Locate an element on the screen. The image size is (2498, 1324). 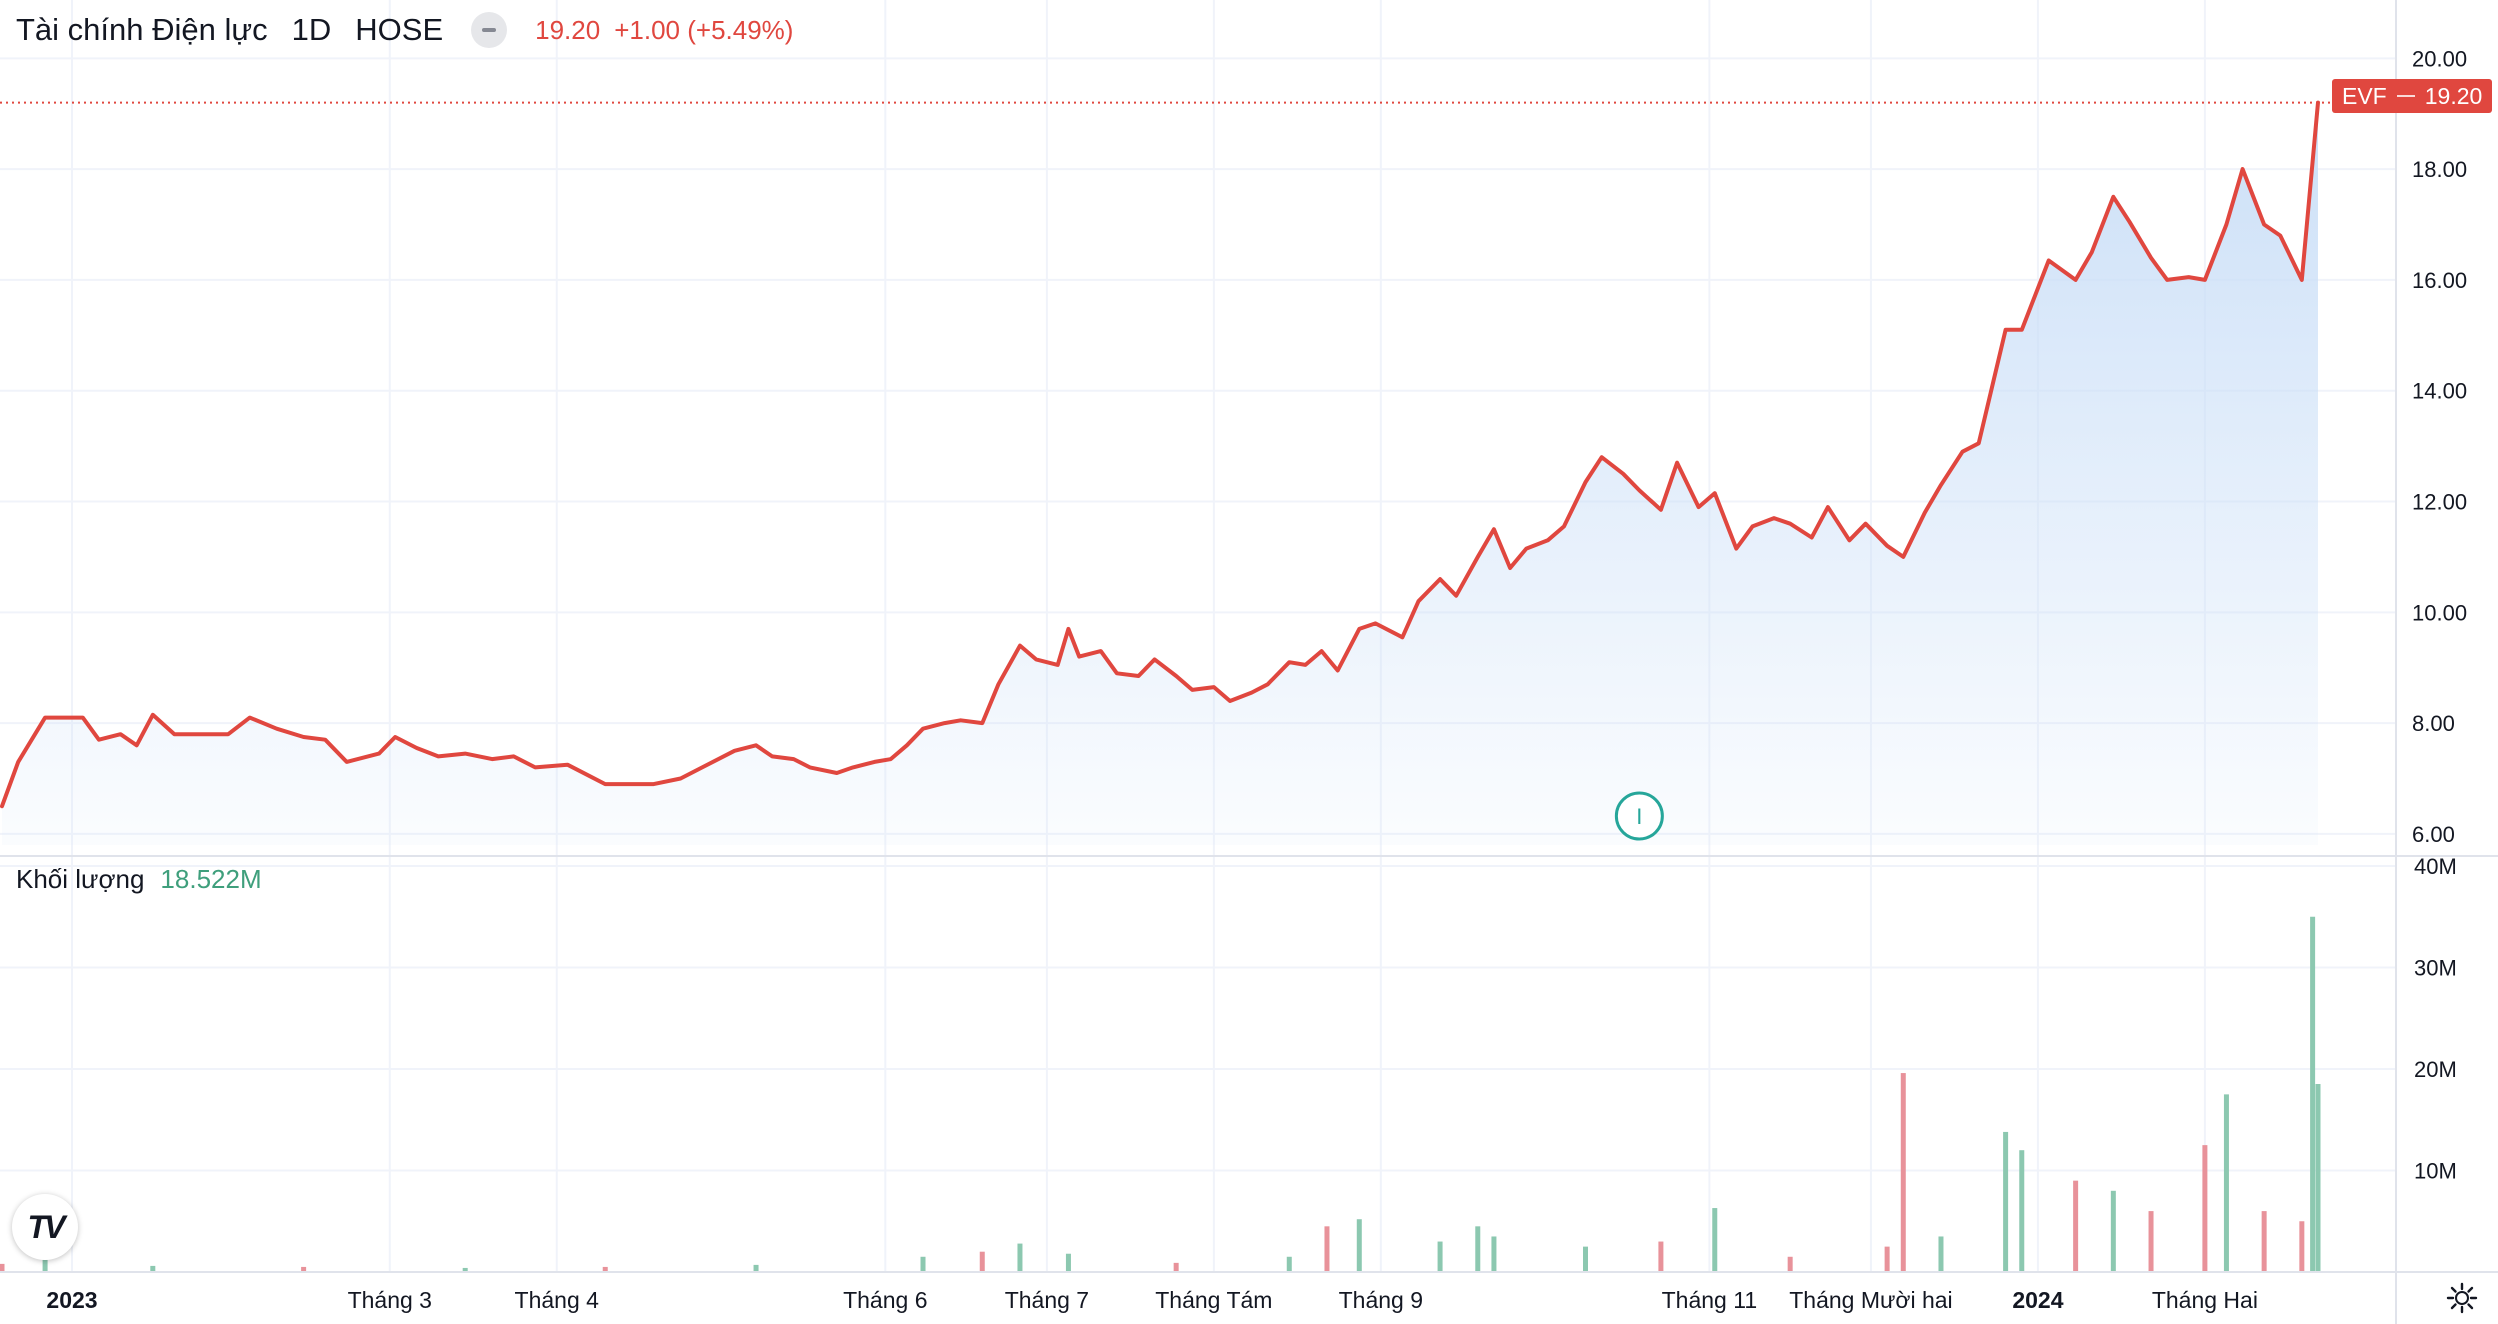
x-tick-label: 2024 is located at coordinates (2037, 1300).